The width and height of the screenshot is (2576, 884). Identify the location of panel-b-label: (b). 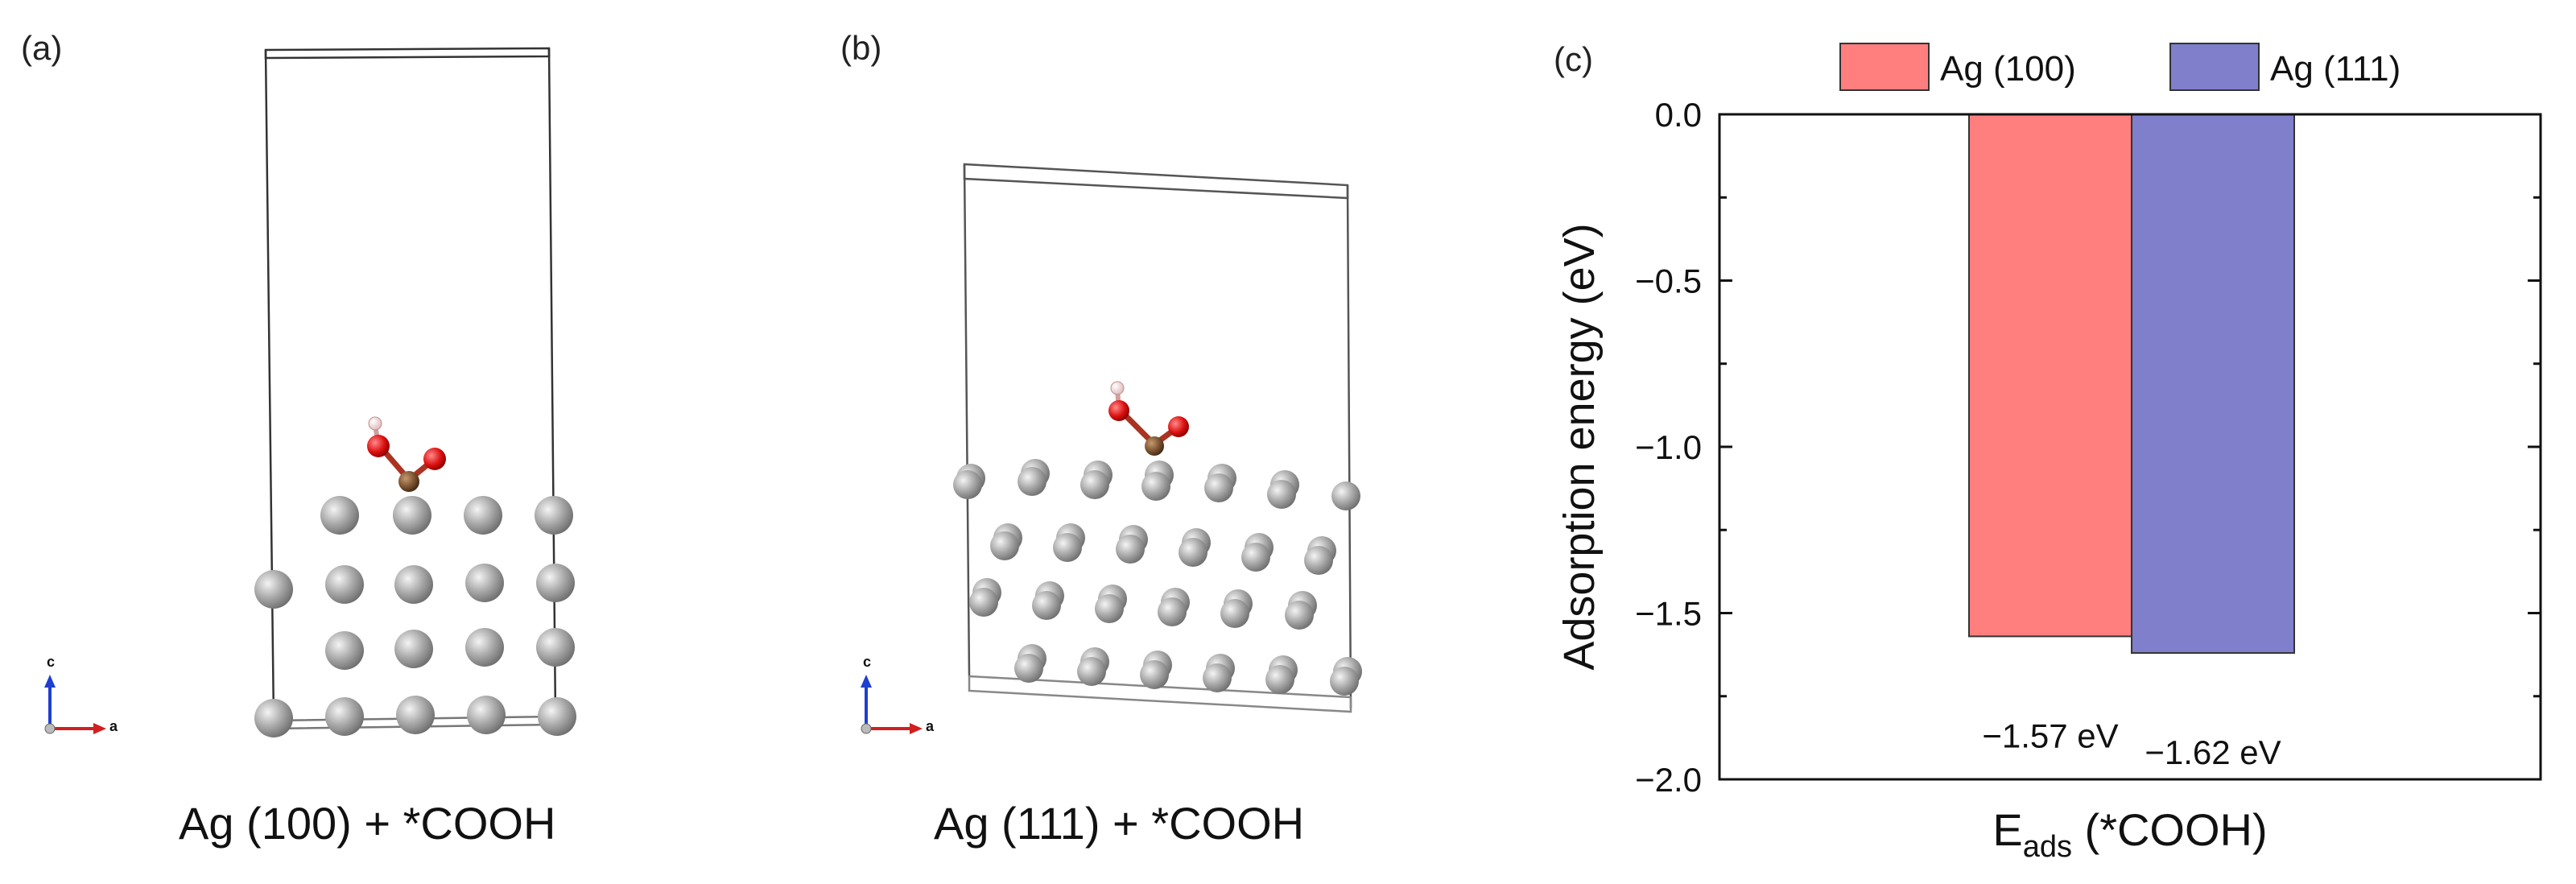
(861, 48).